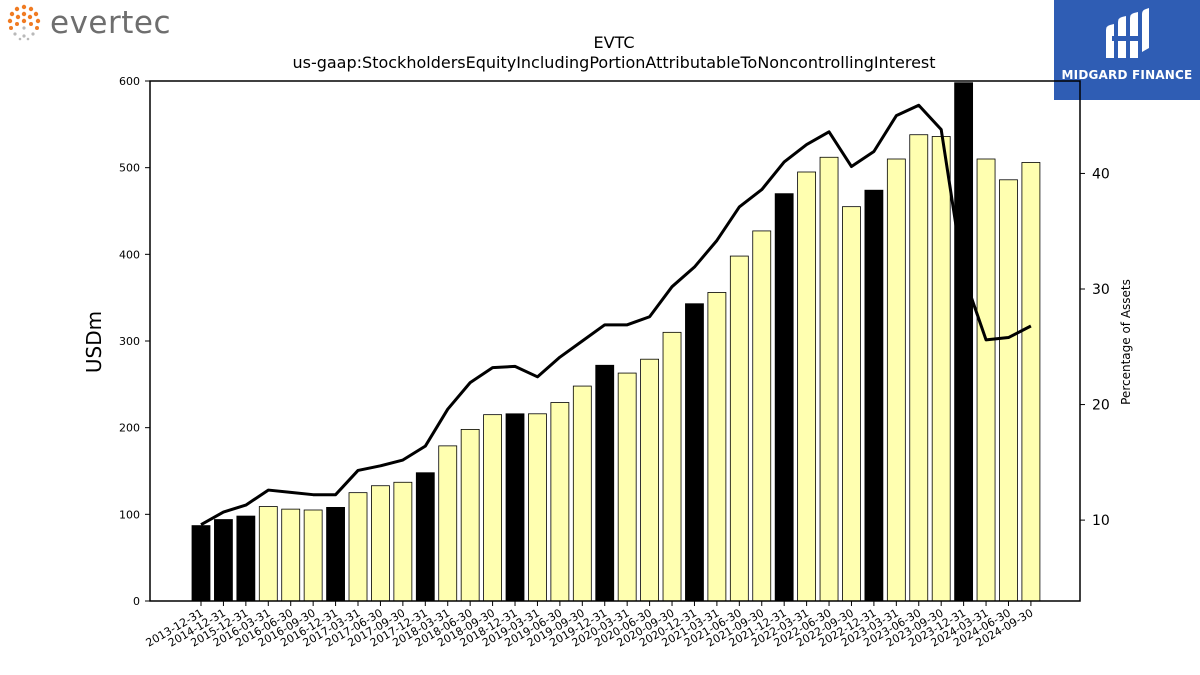 The image size is (1200, 675). What do you see at coordinates (1127, 75) in the screenshot?
I see `midgard-logo-text: MIDGARD FINANCE` at bounding box center [1127, 75].